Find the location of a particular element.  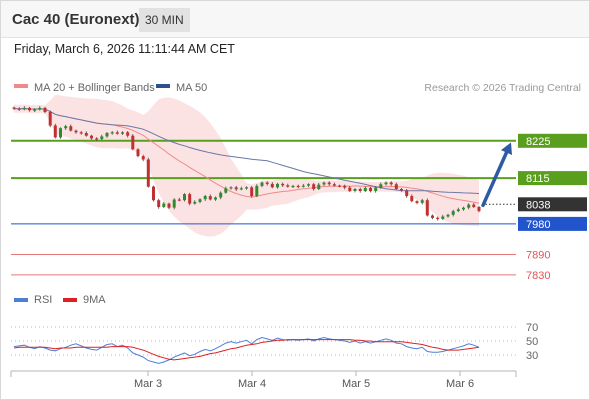

rsi-line is located at coordinates (246, 350).